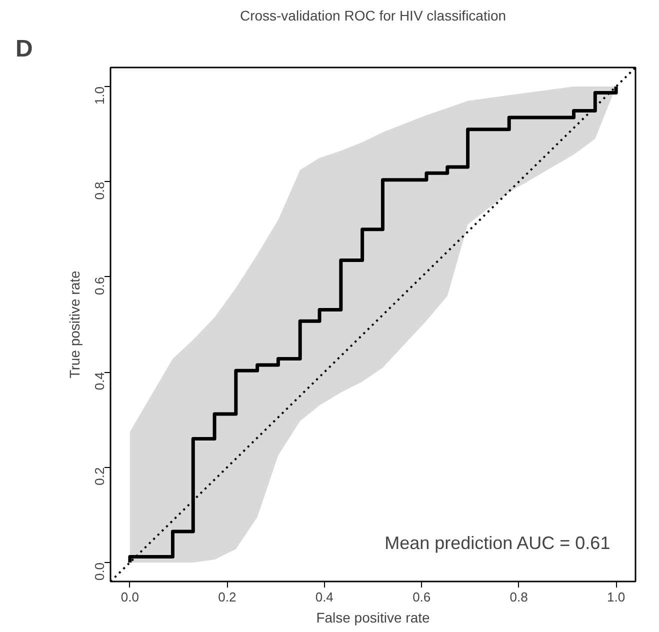 The image size is (659, 632). What do you see at coordinates (99, 191) in the screenshot?
I see `y-tick-label: 0.8` at bounding box center [99, 191].